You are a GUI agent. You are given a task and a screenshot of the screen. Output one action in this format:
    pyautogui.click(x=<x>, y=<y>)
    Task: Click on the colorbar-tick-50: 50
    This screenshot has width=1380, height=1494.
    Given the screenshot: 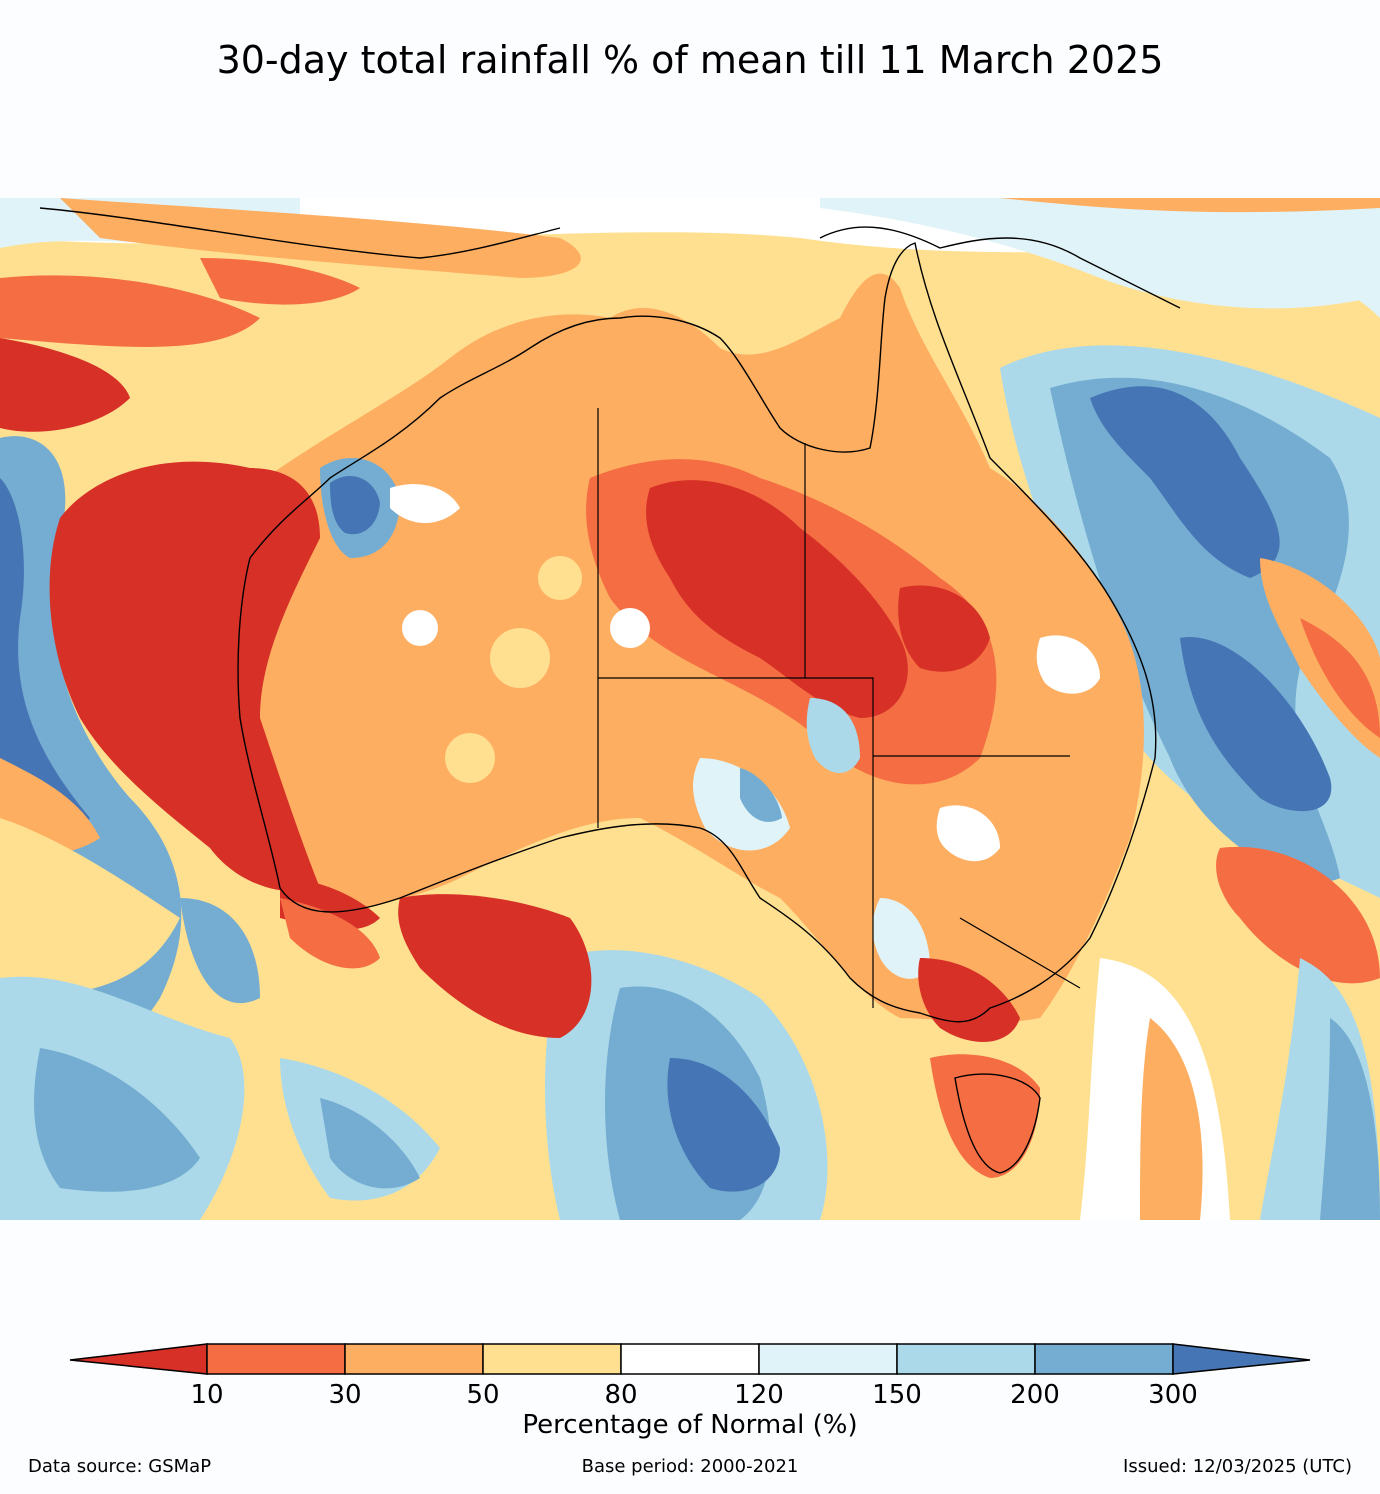 What is the action you would take?
    pyautogui.click(x=483, y=1395)
    